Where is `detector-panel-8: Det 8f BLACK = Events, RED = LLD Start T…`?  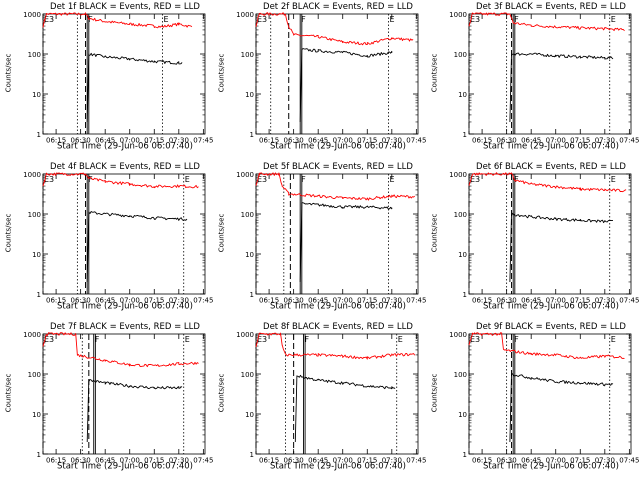 detector-panel-8: Det 8f BLACK = Events, RED = LLD Start T… is located at coordinates (322, 397).